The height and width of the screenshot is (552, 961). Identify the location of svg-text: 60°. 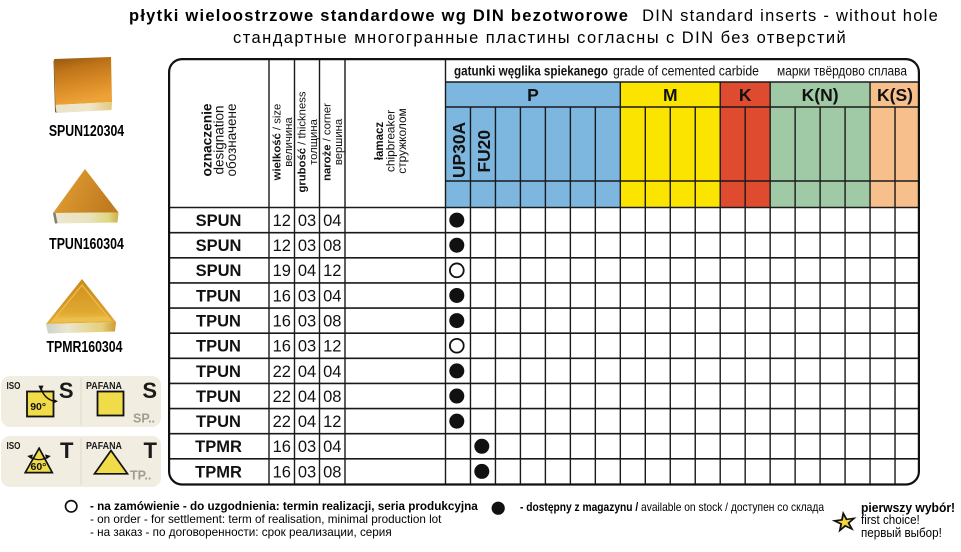
(39, 467).